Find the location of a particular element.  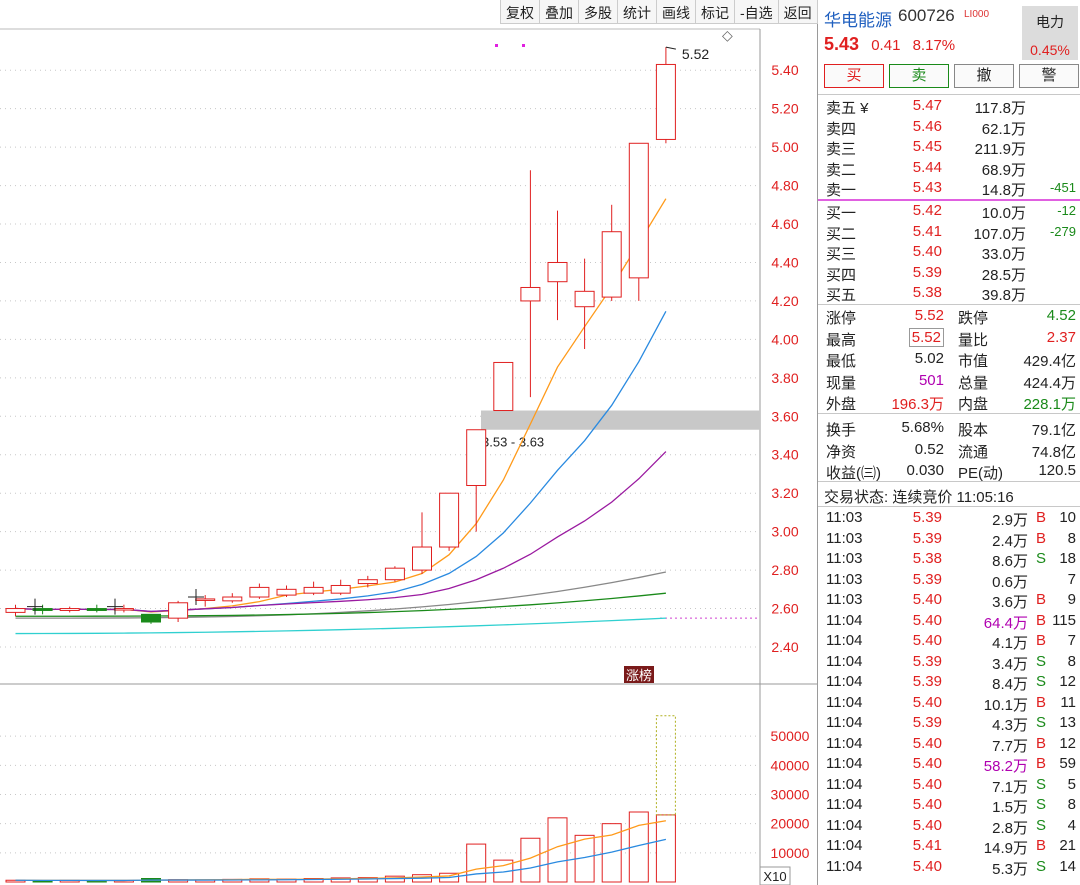

stat-row-eps: 收益(㈢) 0.030 PE(动) 120.5 is located at coordinates (949, 472).